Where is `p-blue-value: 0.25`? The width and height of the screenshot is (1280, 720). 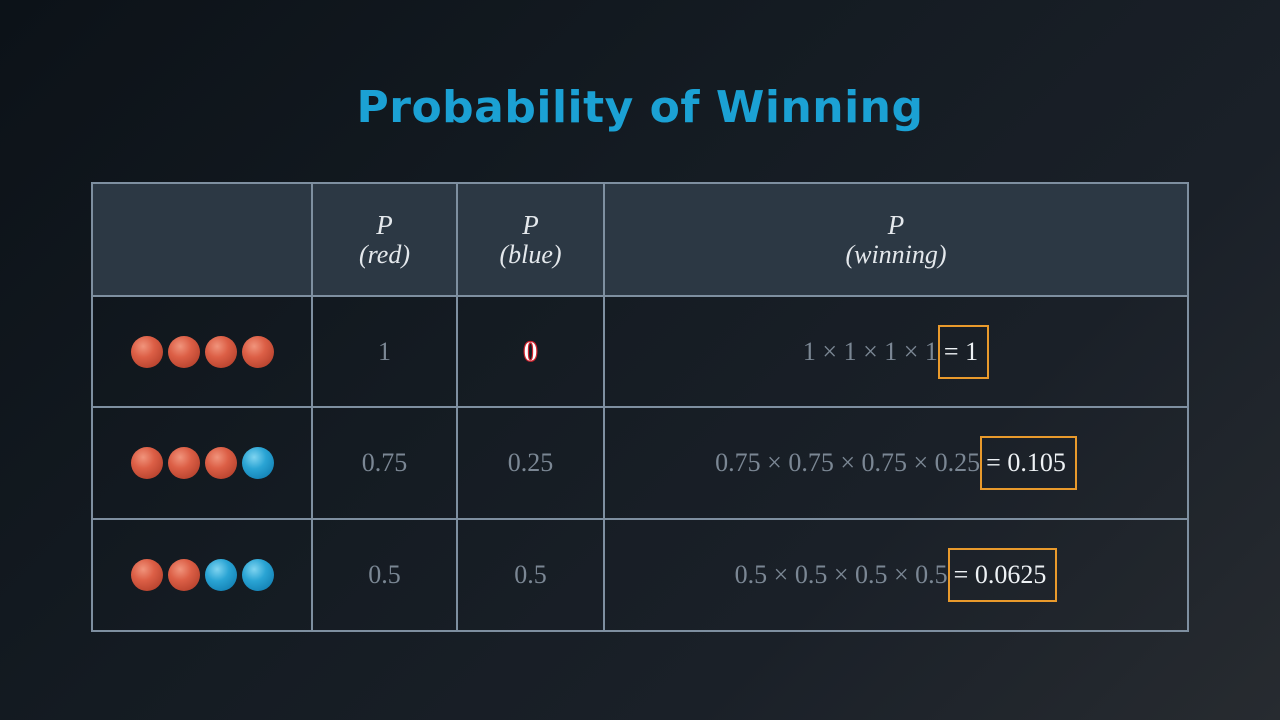 p-blue-value: 0.25 is located at coordinates (530, 462).